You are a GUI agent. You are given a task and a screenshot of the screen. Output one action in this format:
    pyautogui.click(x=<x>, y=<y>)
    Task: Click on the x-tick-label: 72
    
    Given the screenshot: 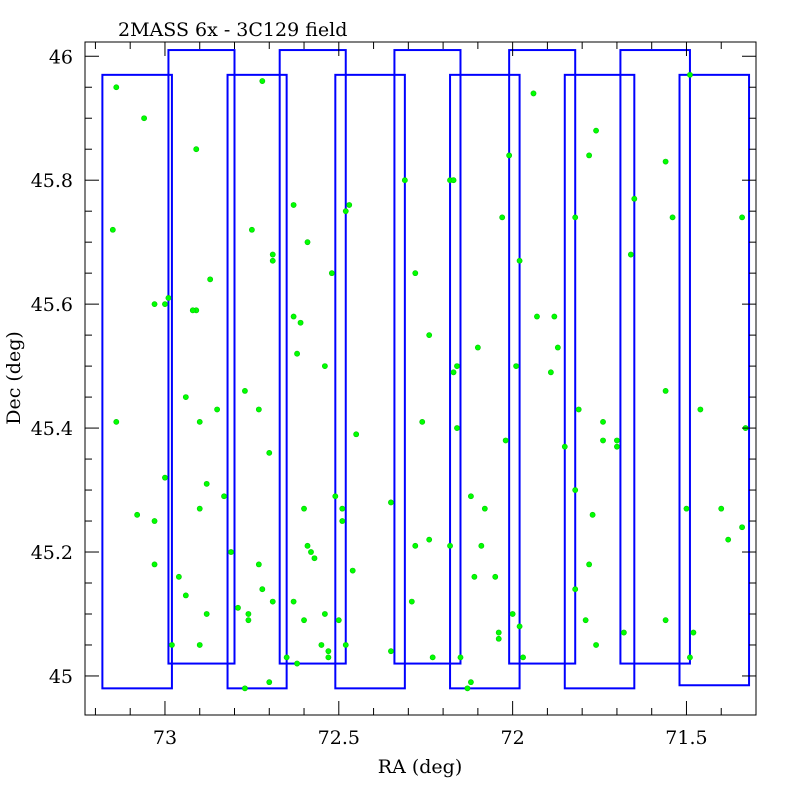 What is the action you would take?
    pyautogui.click(x=513, y=738)
    